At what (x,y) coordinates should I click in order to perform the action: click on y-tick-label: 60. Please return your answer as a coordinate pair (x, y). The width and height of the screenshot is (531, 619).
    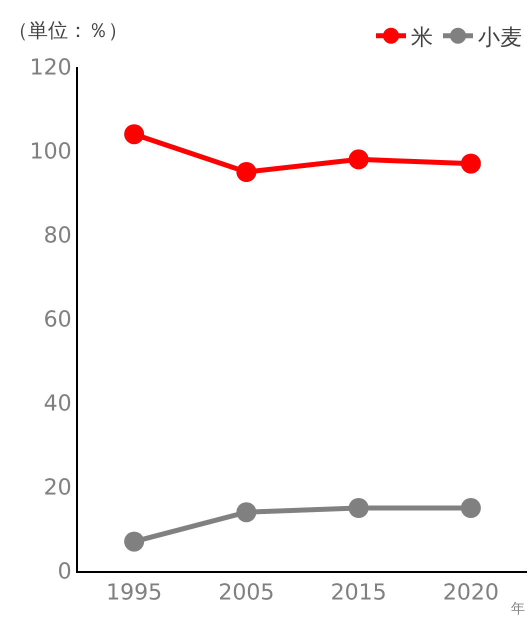
    Looking at the image, I should click on (58, 320).